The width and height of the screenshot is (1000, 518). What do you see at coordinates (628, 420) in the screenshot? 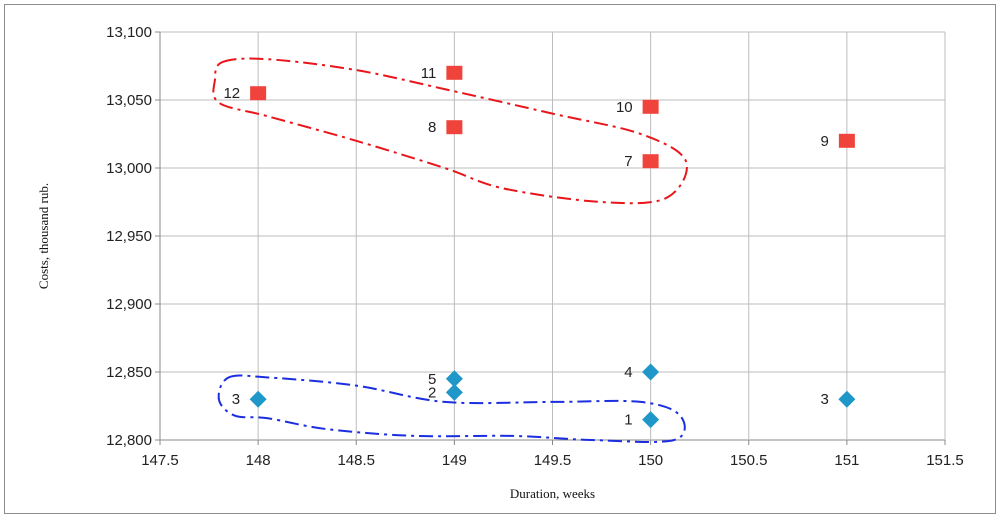
I see `point-label: 1` at bounding box center [628, 420].